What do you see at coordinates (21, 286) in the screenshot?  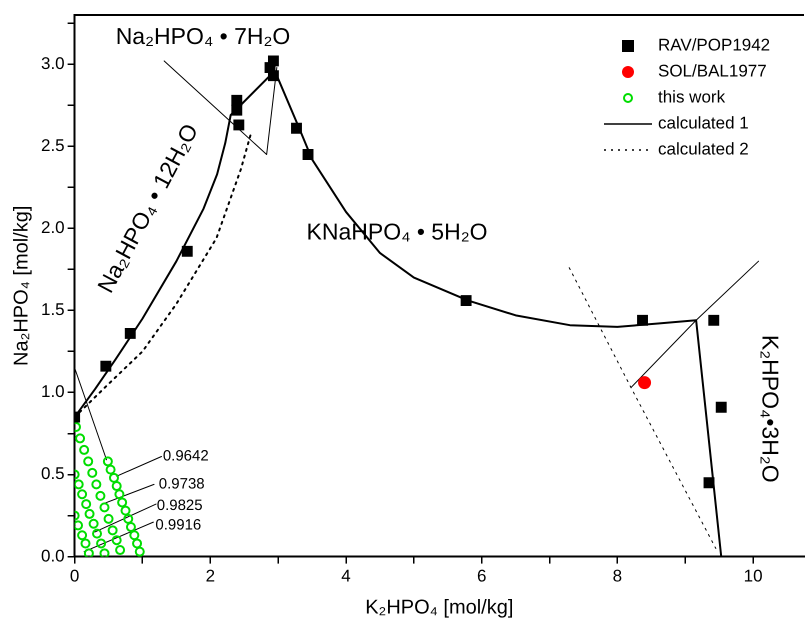 I see `y-axis-title: Na₂HPO₄ [mol/kg]` at bounding box center [21, 286].